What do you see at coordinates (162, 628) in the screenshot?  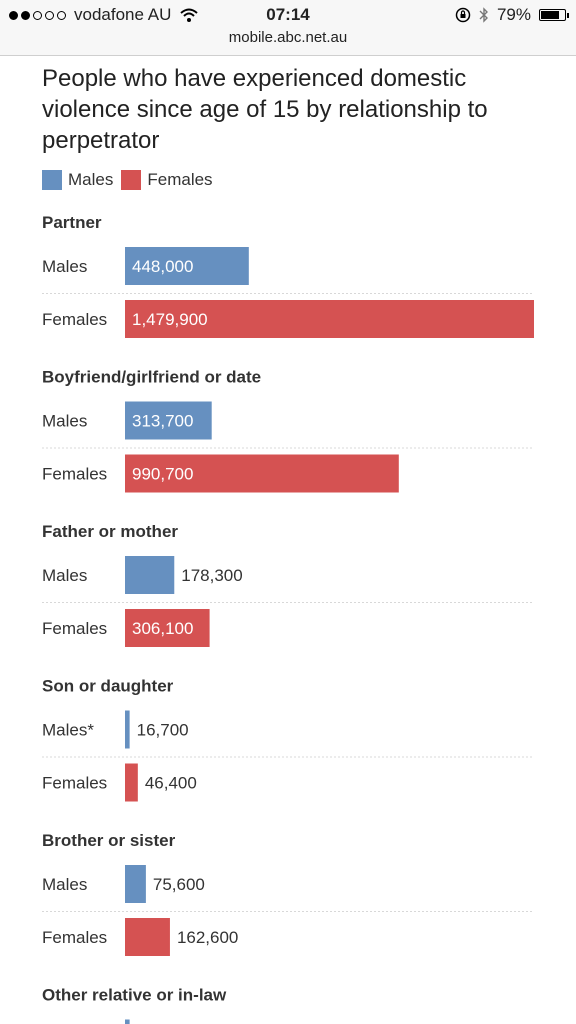 I see `bar-value-label: 306,100` at bounding box center [162, 628].